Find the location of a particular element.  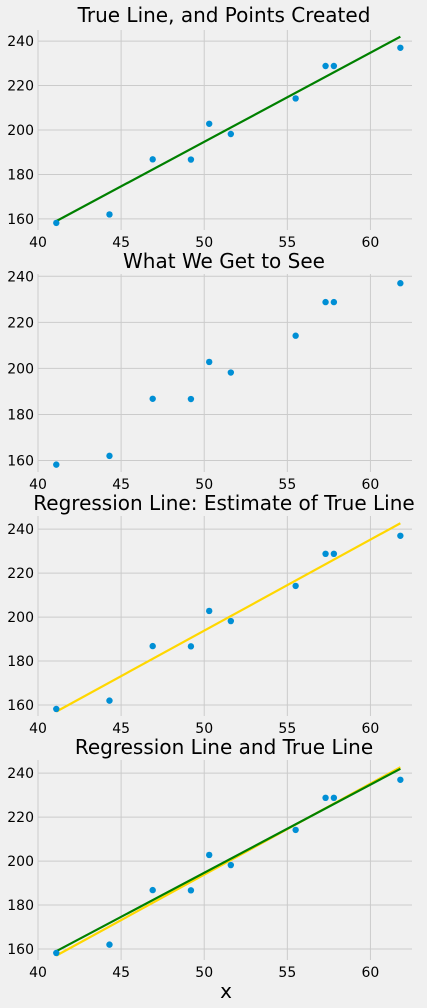

panel-title: Regression Line: Estimate of True Line is located at coordinates (223, 503).